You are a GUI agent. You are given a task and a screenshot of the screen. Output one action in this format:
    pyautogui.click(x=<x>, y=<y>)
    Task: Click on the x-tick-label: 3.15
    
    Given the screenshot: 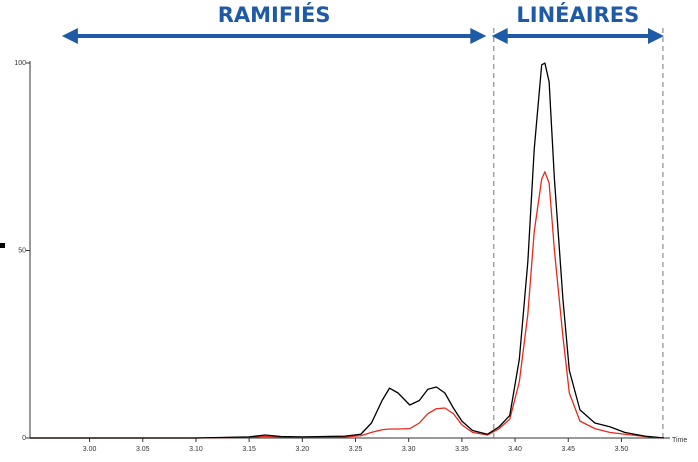 What is the action you would take?
    pyautogui.click(x=249, y=449)
    